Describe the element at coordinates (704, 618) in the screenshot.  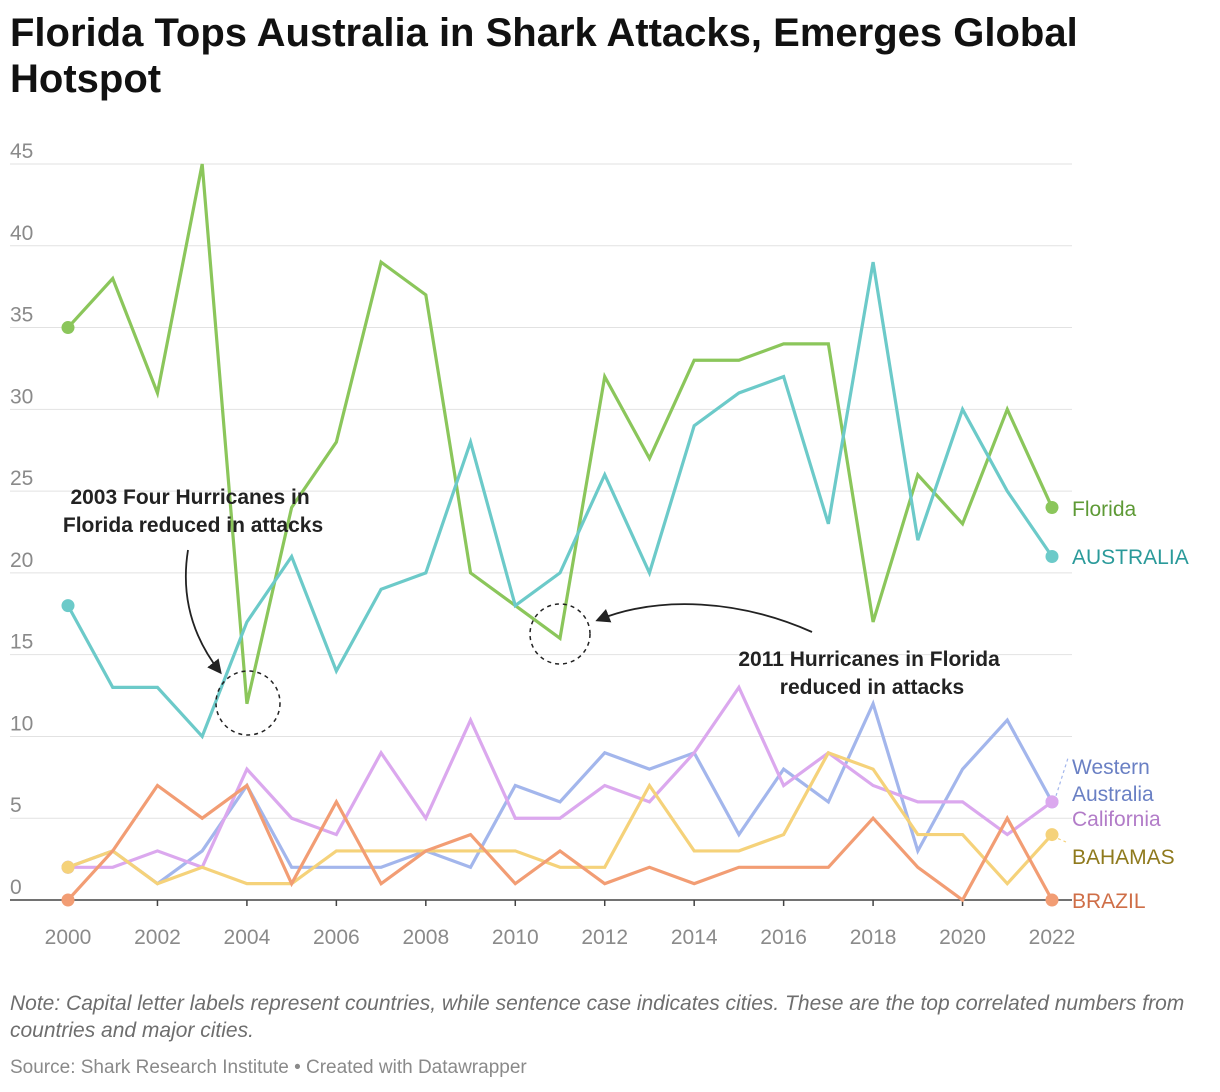
I see `annotation-arrow-2011` at that location.